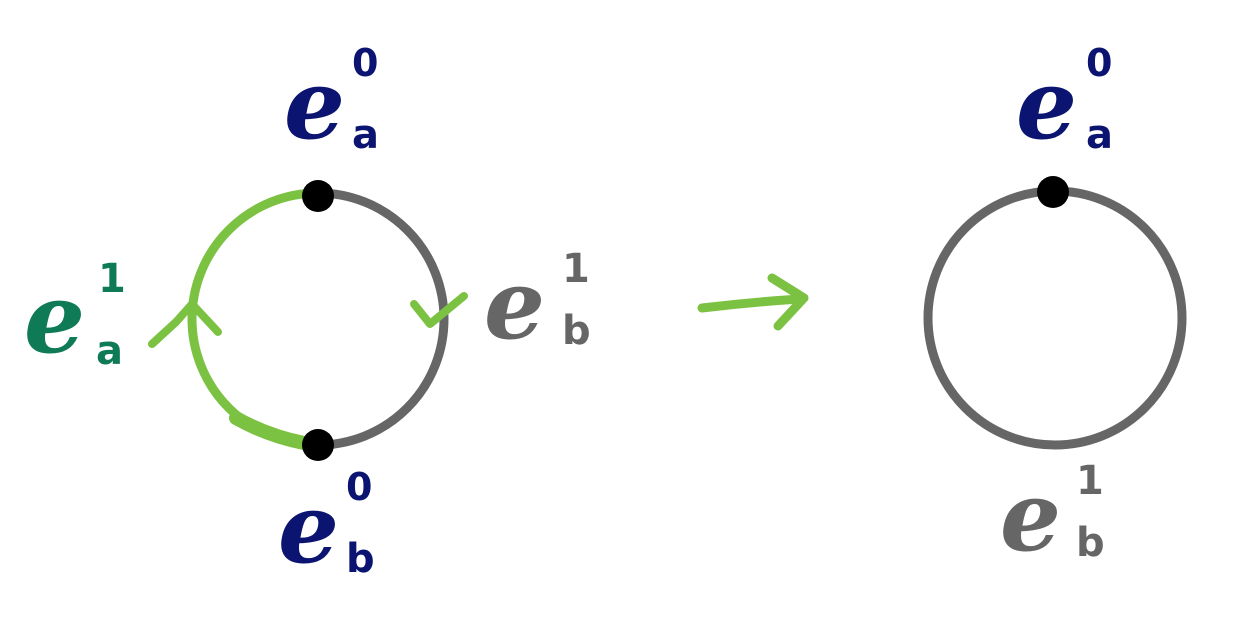 Image resolution: width=1248 pixels, height=640 pixels. What do you see at coordinates (365, 135) in the screenshot?
I see `label-top-vertex-subscript: a` at bounding box center [365, 135].